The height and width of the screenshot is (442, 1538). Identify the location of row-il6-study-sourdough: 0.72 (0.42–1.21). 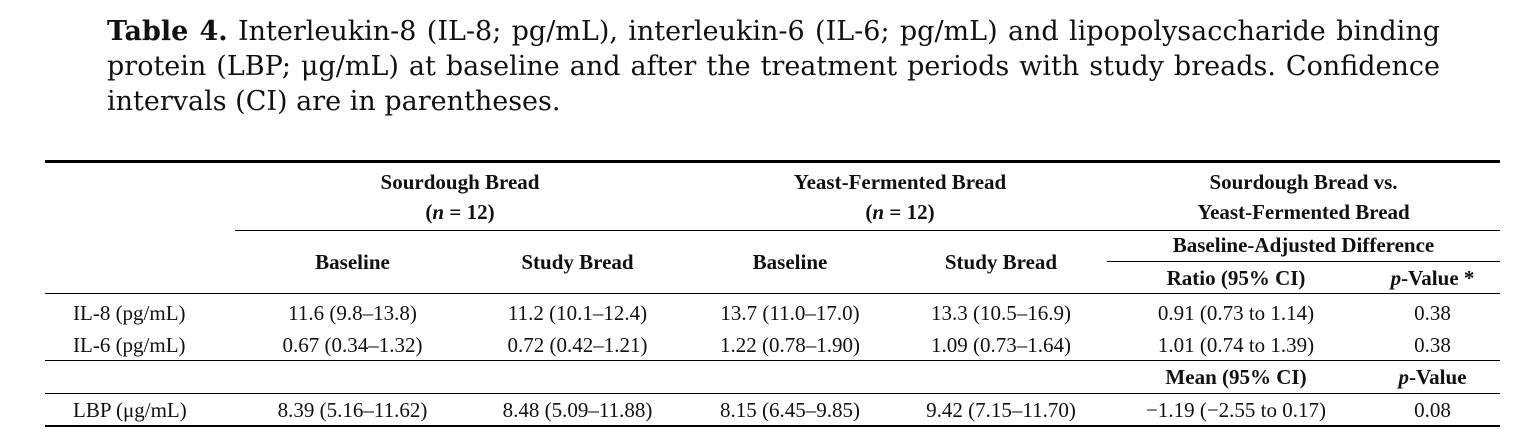
(577, 345).